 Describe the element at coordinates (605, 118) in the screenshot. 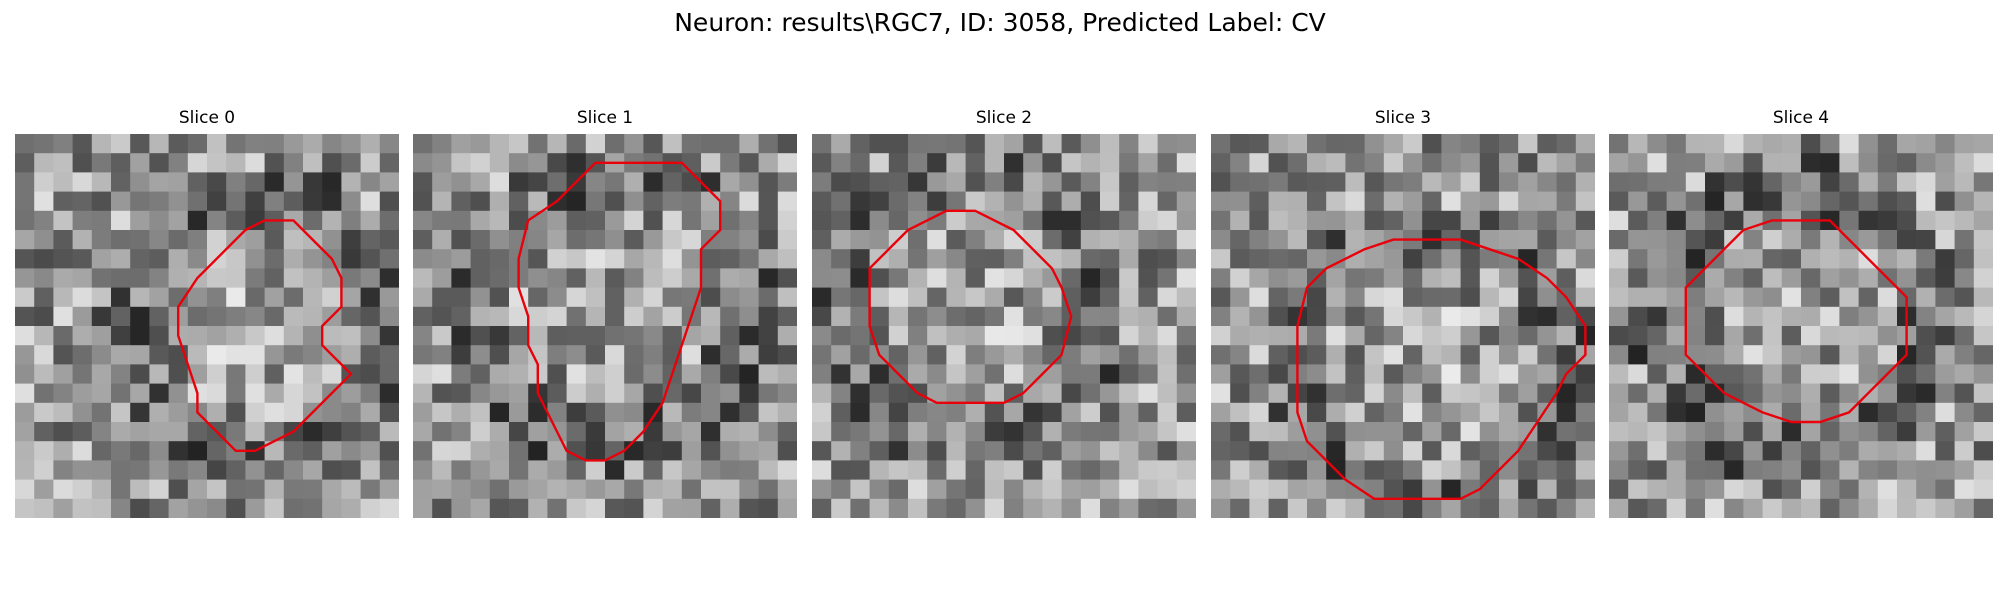

I see `slice-title: Slice 1` at that location.